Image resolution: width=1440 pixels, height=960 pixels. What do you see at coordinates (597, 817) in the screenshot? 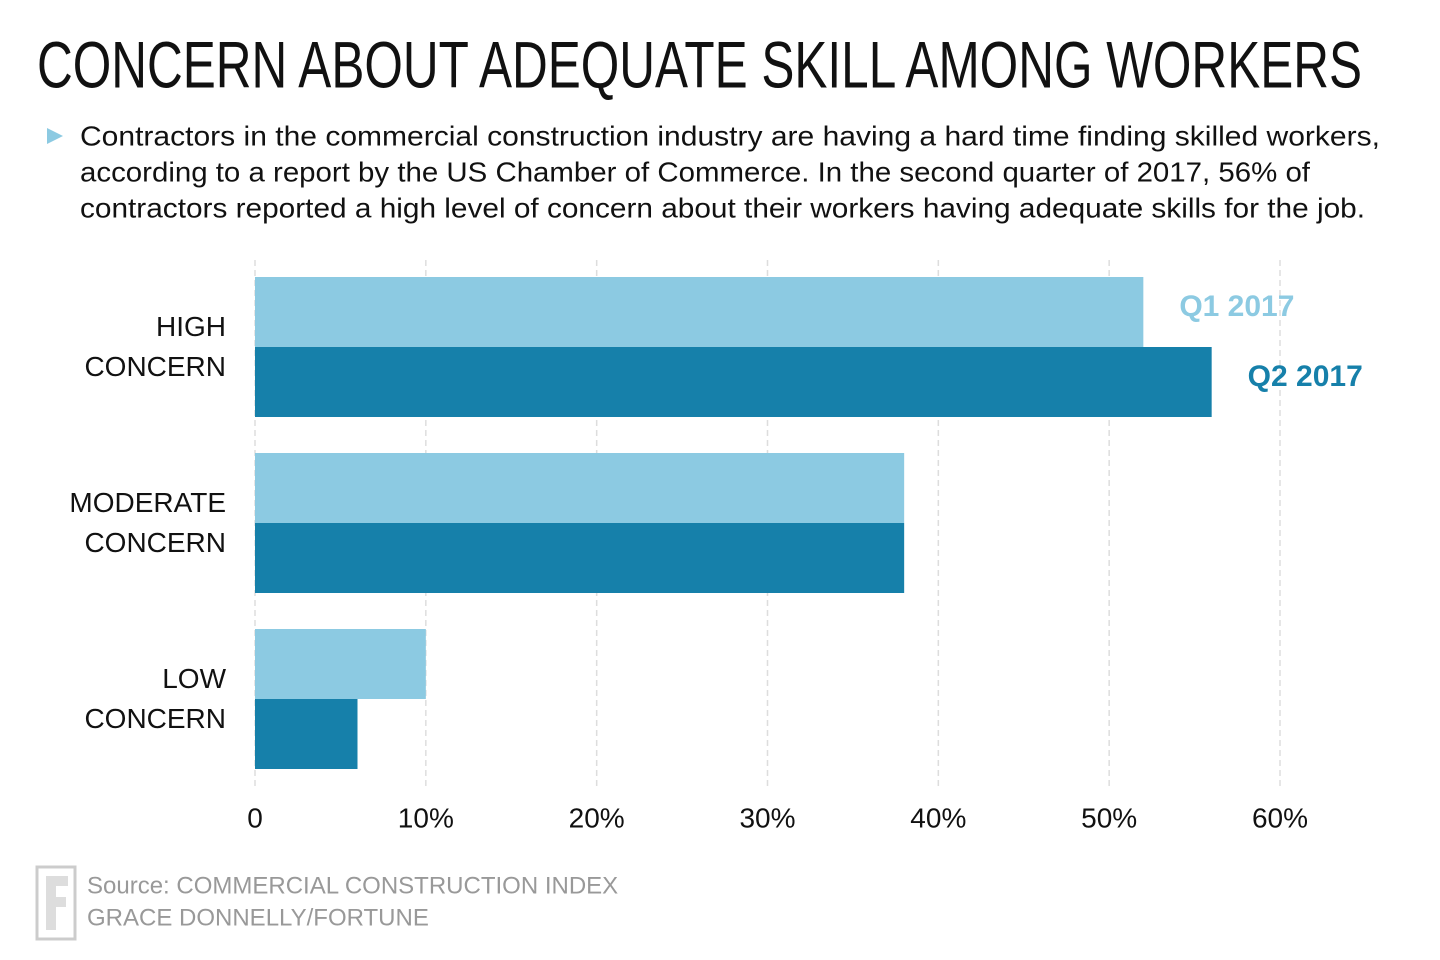
I see `x-tick-label: 20%` at bounding box center [597, 817].